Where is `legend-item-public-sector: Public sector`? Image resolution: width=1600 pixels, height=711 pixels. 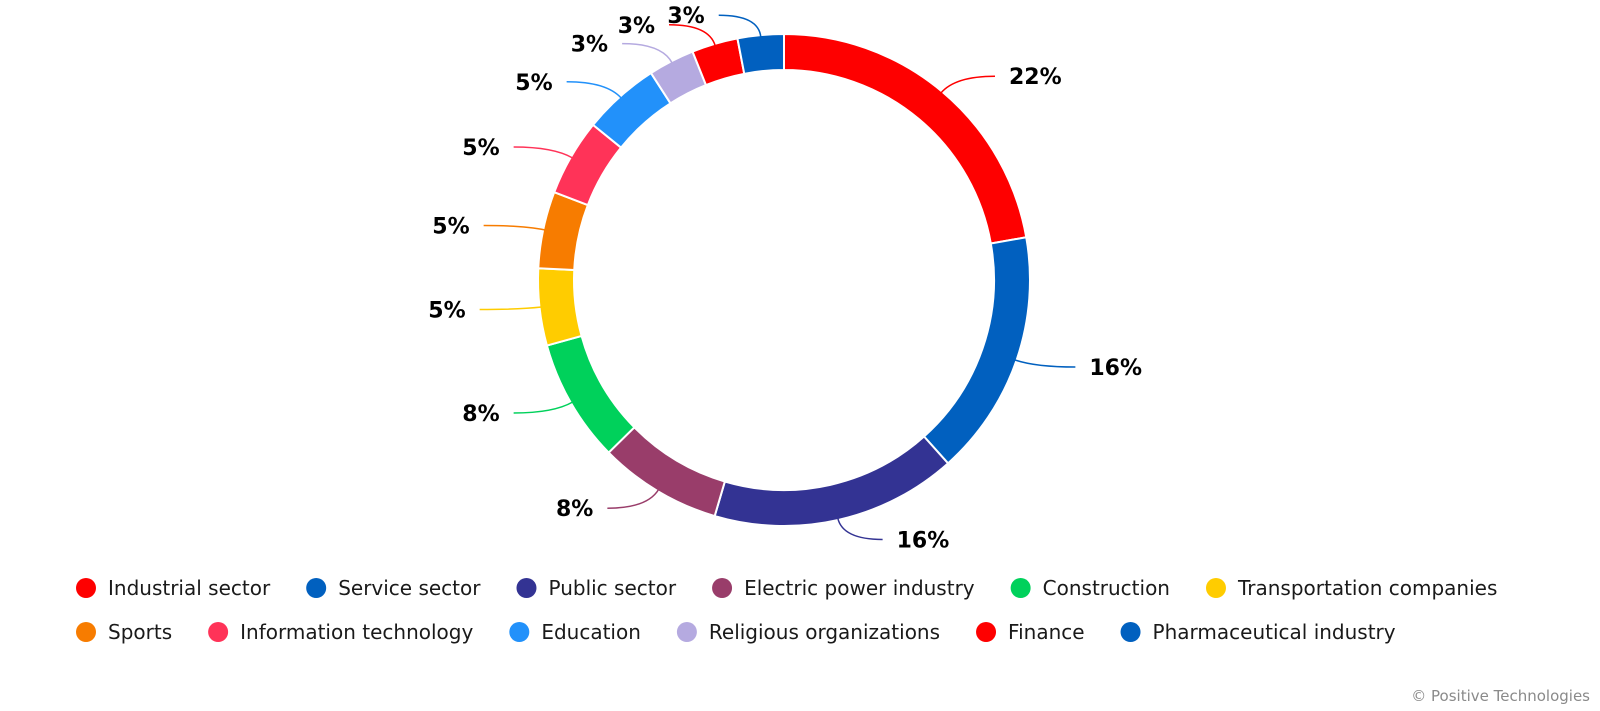 legend-item-public-sector: Public sector is located at coordinates (596, 588).